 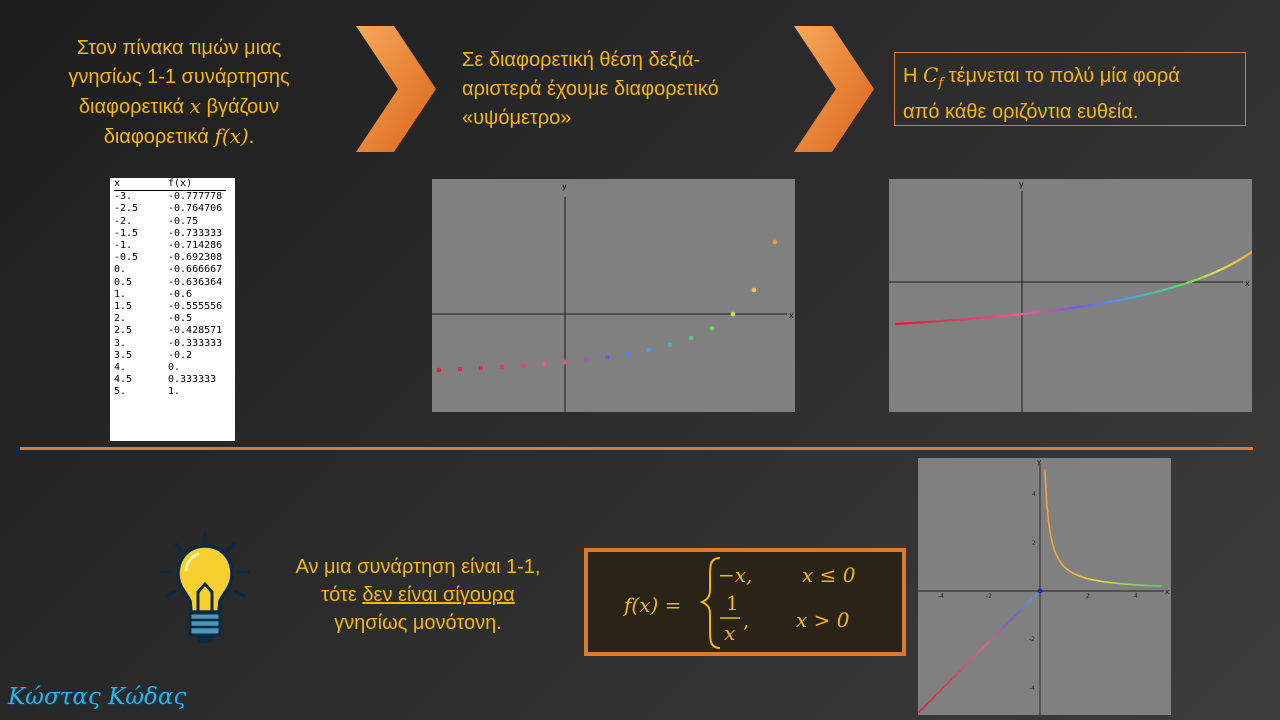 What do you see at coordinates (174, 392) in the screenshot?
I see `table-cell-fx: 1.` at bounding box center [174, 392].